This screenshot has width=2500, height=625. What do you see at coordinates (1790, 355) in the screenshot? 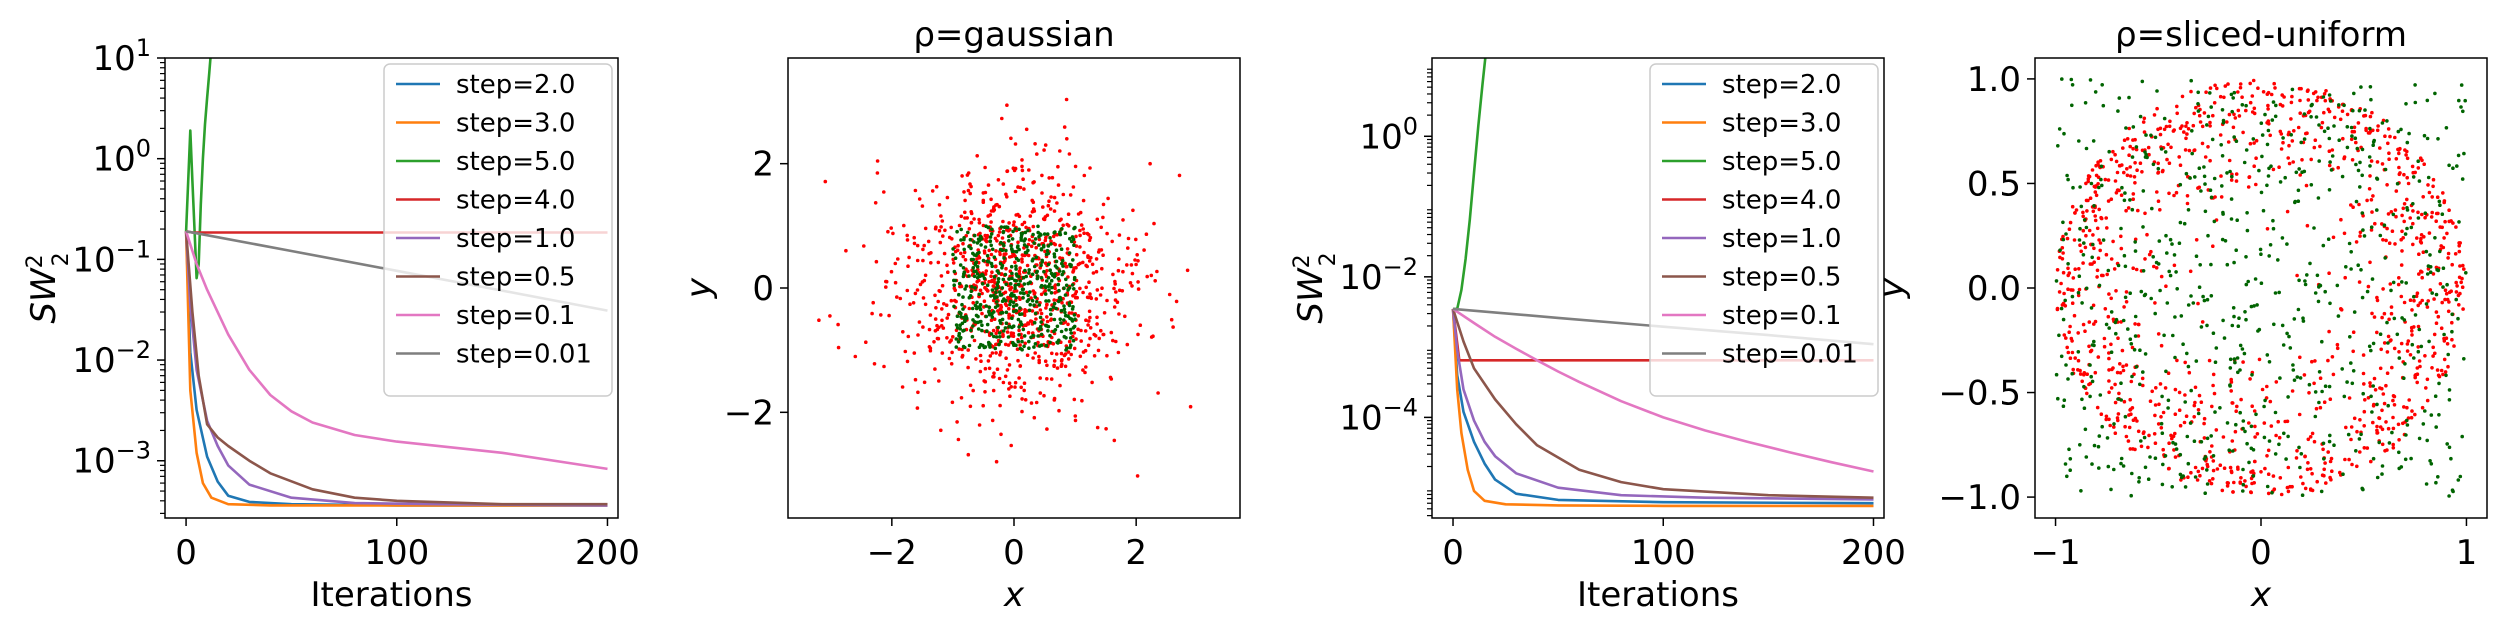
I see `legend-label: step=0.01` at bounding box center [1790, 355].